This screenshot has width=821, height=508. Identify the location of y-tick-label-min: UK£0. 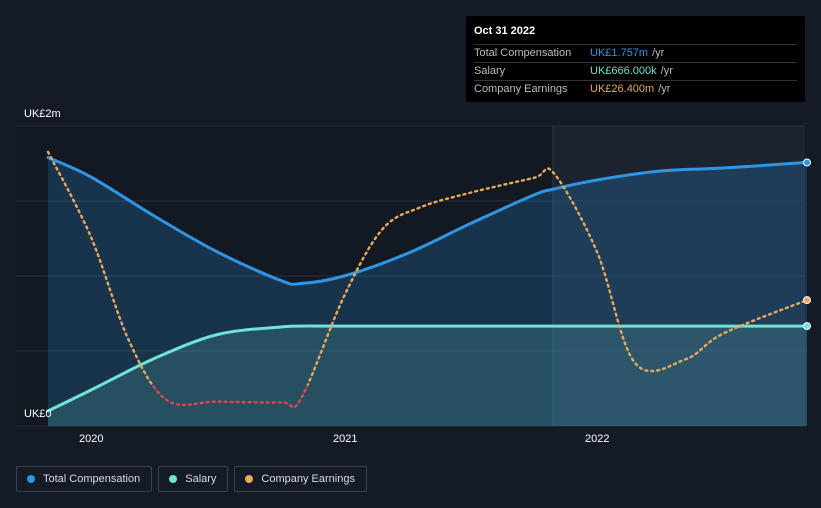
(38, 414).